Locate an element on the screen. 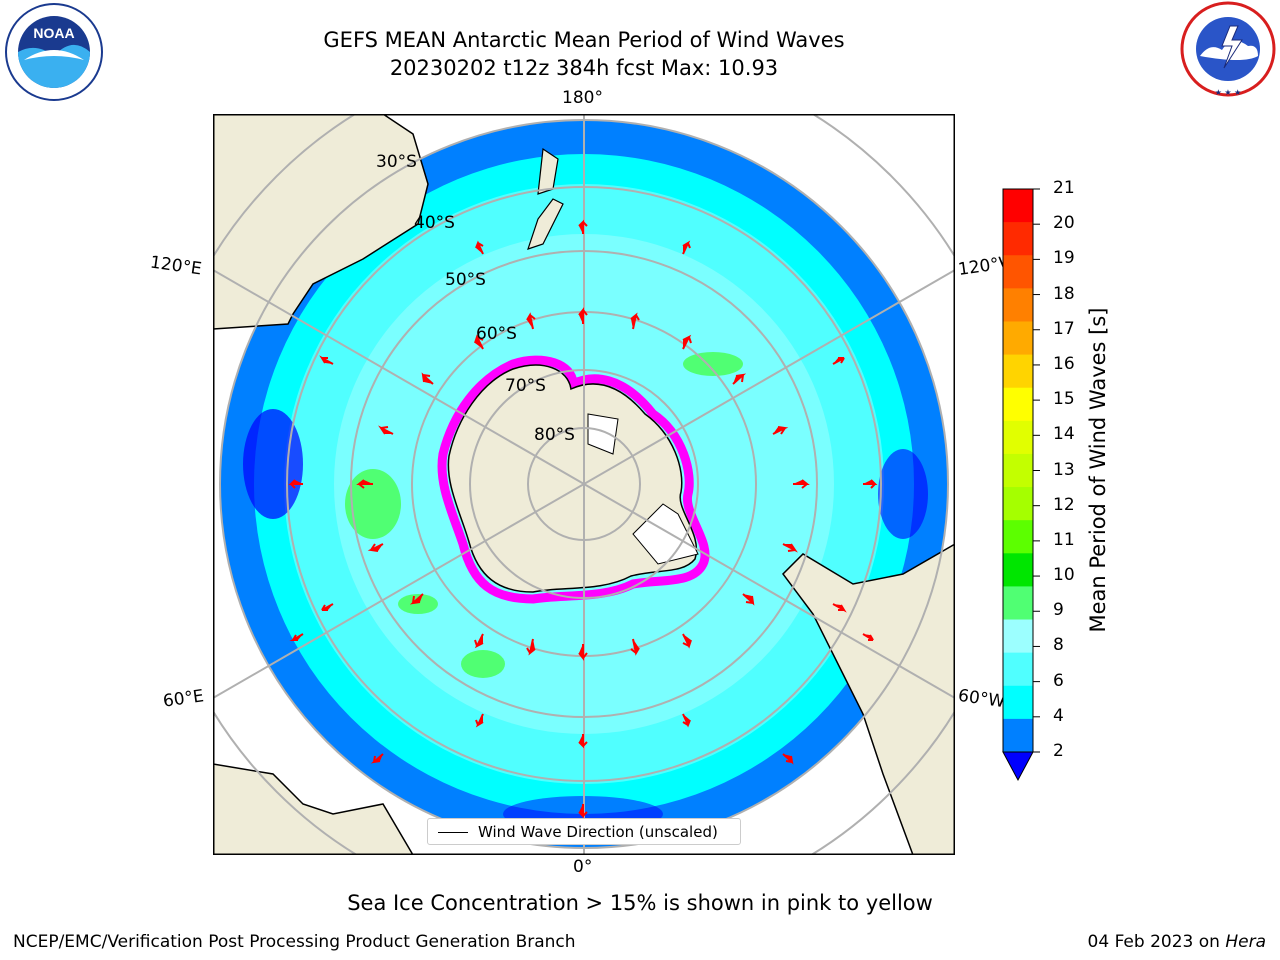  colorbar-tick-label: 14 is located at coordinates (1064, 434).